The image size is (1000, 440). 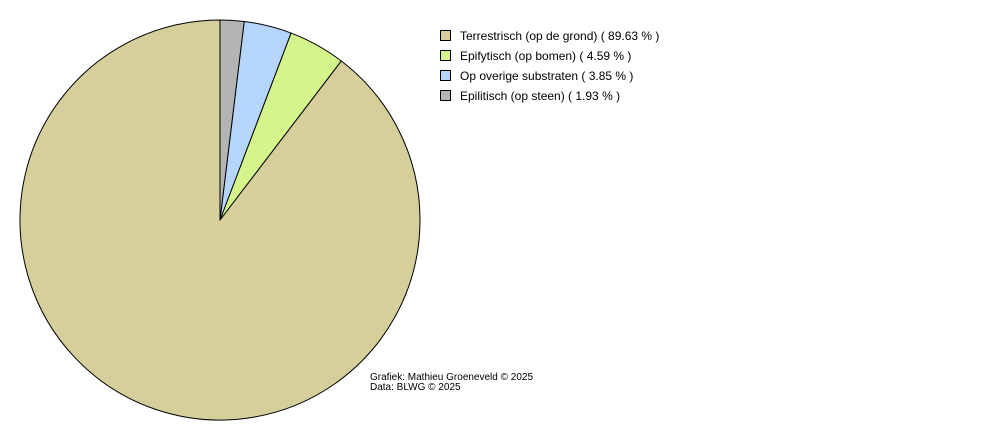 I want to click on legend-label-1: Epifytisch (op bomen) ( 4.59 % ), so click(x=545, y=56).